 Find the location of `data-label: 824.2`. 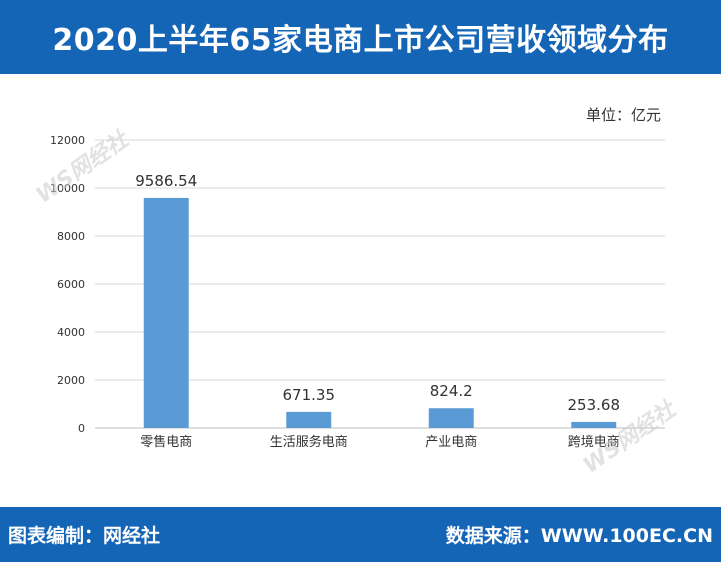

data-label: 824.2 is located at coordinates (451, 391).